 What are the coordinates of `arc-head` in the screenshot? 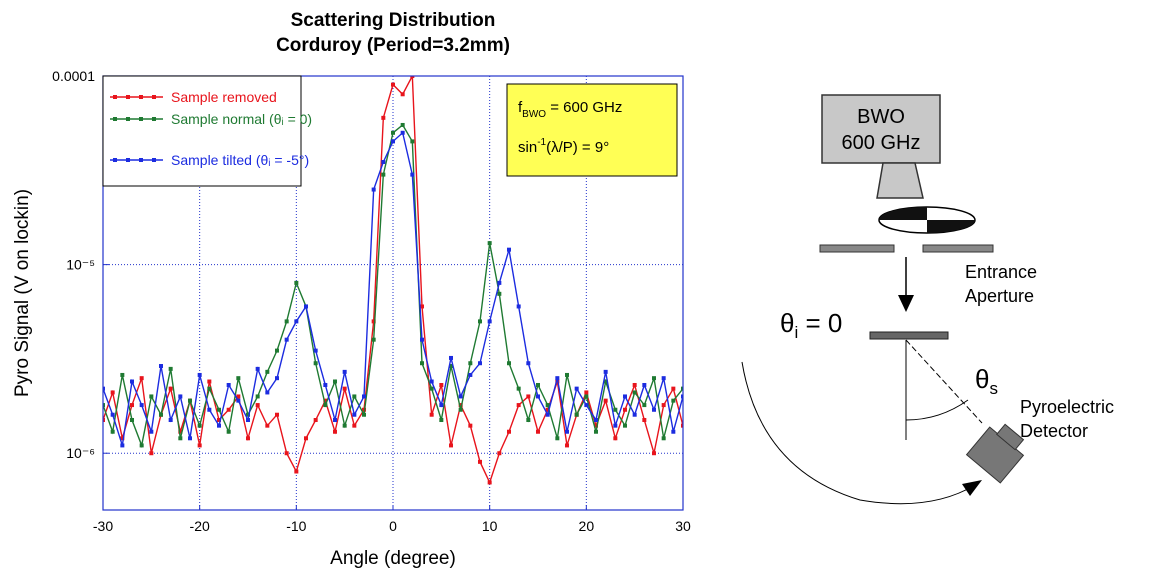 It's located at (972, 488).